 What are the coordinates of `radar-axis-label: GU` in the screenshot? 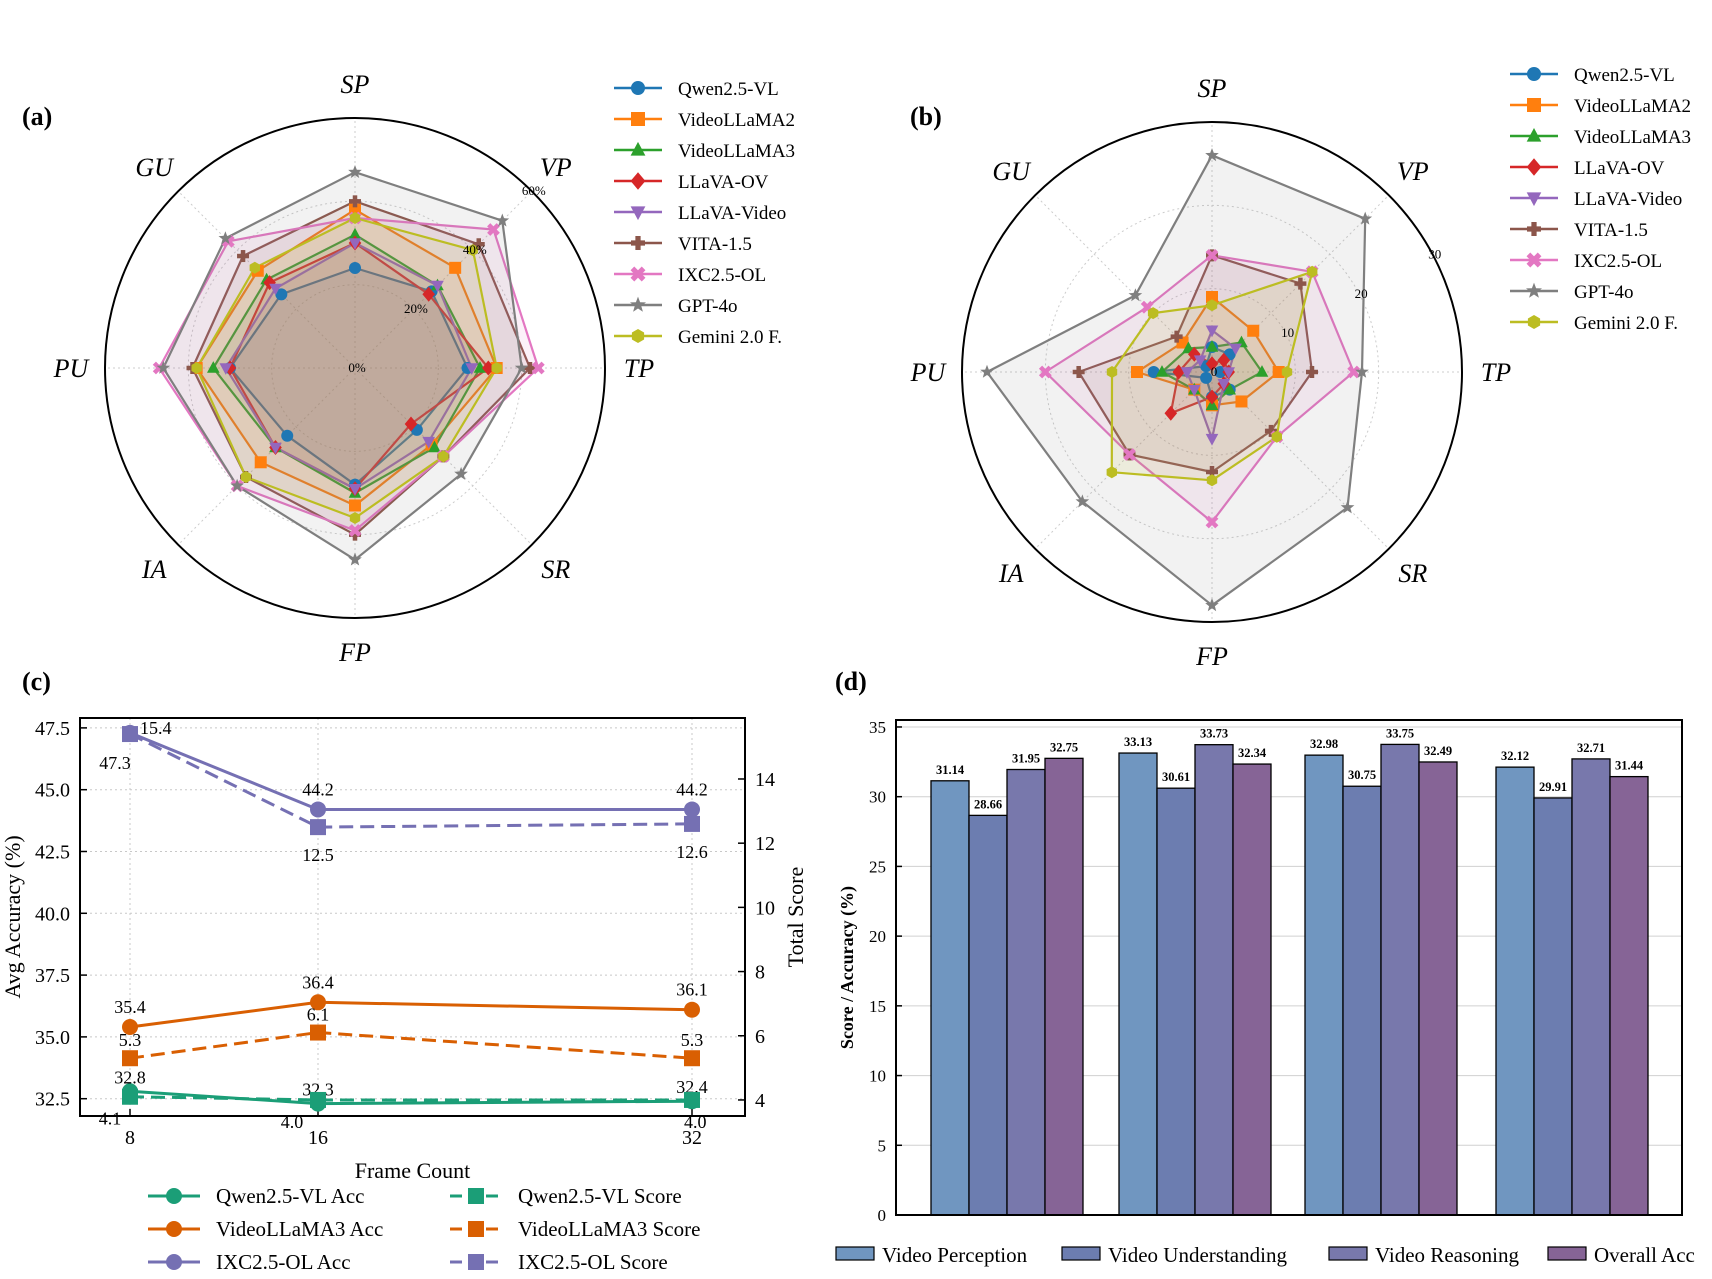 It's located at (155, 167).